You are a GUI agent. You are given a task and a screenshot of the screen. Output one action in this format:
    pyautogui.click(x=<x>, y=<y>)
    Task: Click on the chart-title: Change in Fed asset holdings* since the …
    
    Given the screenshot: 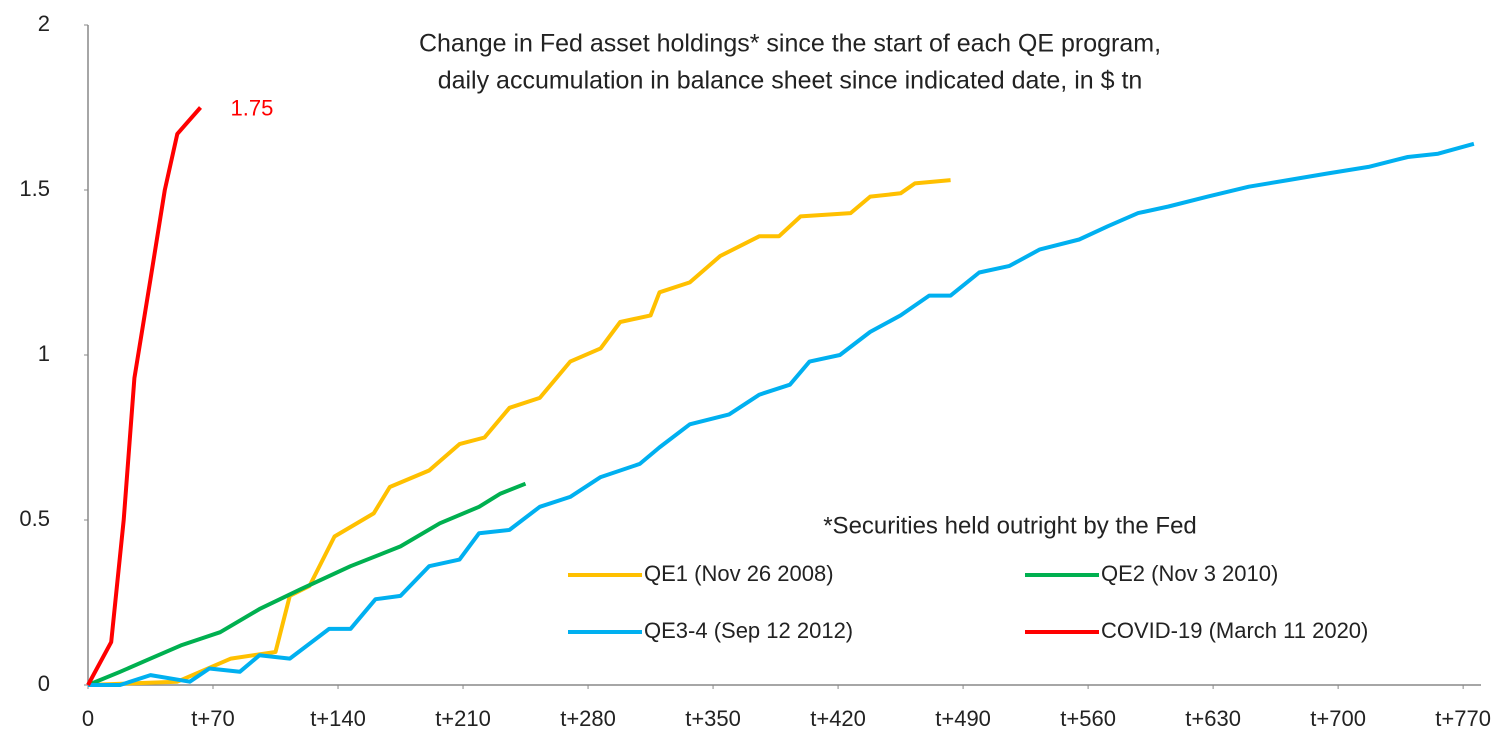 What is the action you would take?
    pyautogui.click(x=790, y=44)
    